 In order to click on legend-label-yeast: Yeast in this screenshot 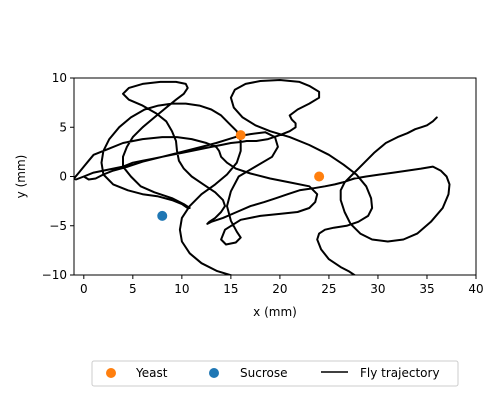, I will do `click(151, 373)`.